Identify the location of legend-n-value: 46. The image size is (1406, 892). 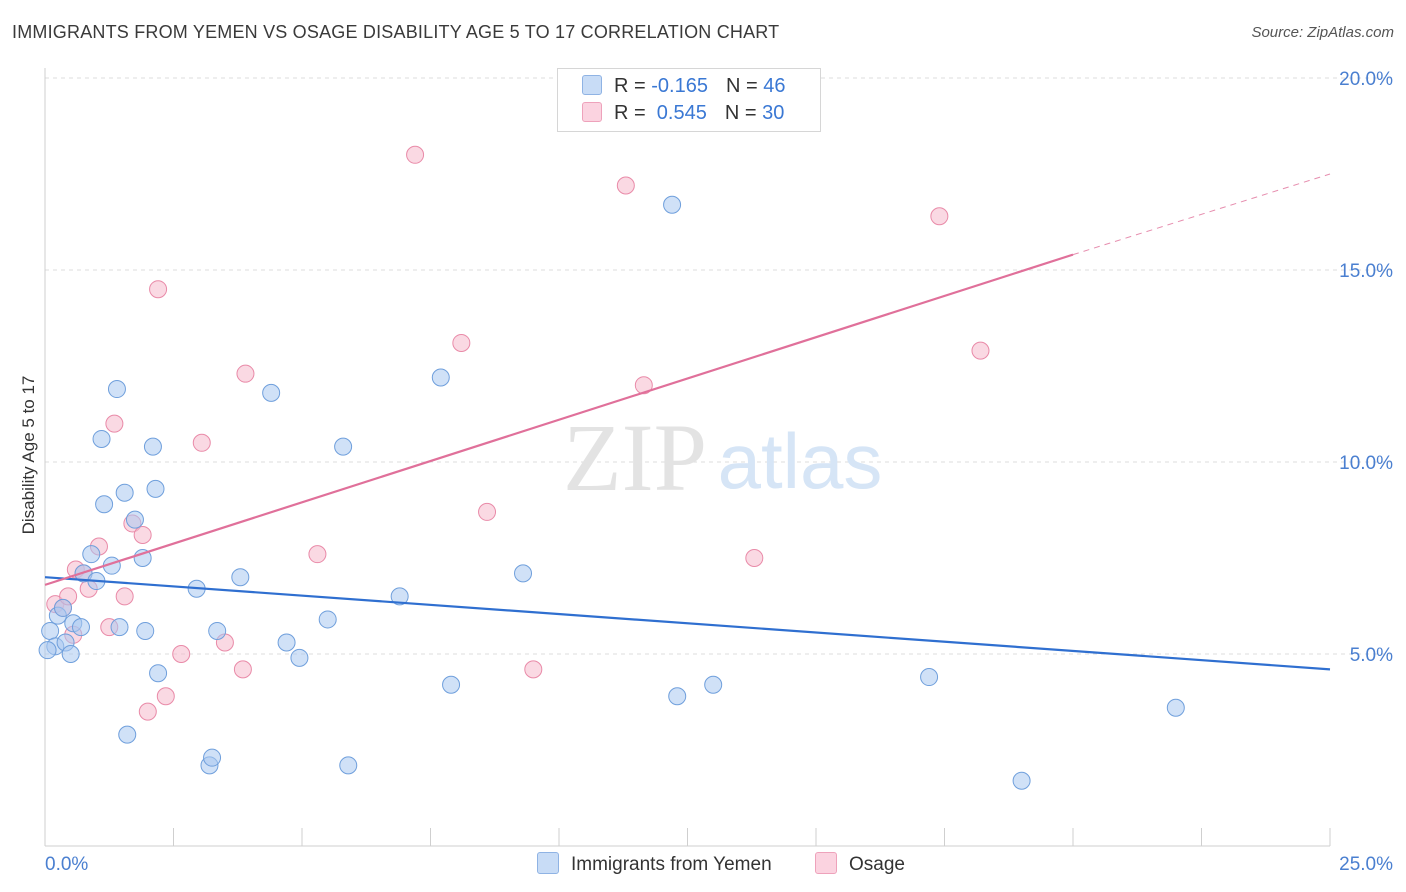
(774, 86).